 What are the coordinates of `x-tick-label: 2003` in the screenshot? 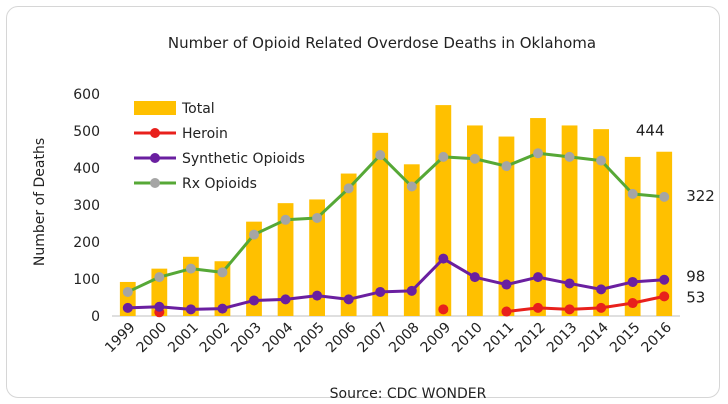 It's located at (246, 338).